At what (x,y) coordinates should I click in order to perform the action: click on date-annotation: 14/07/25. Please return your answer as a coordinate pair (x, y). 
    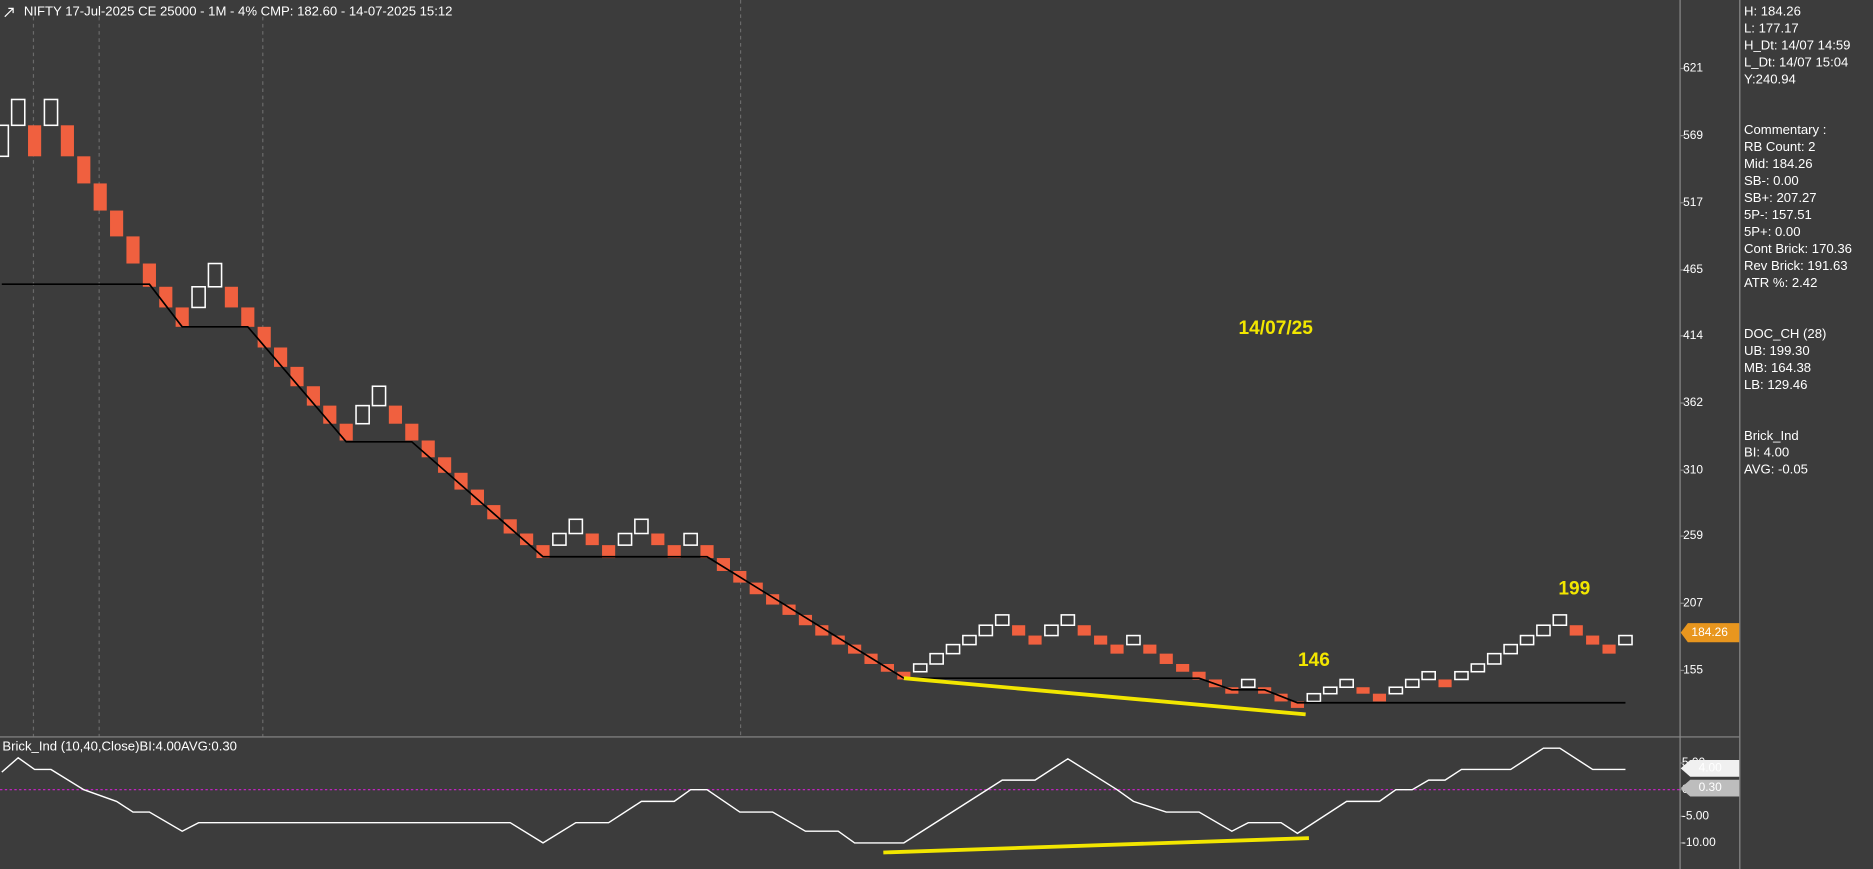
    Looking at the image, I should click on (1276, 328).